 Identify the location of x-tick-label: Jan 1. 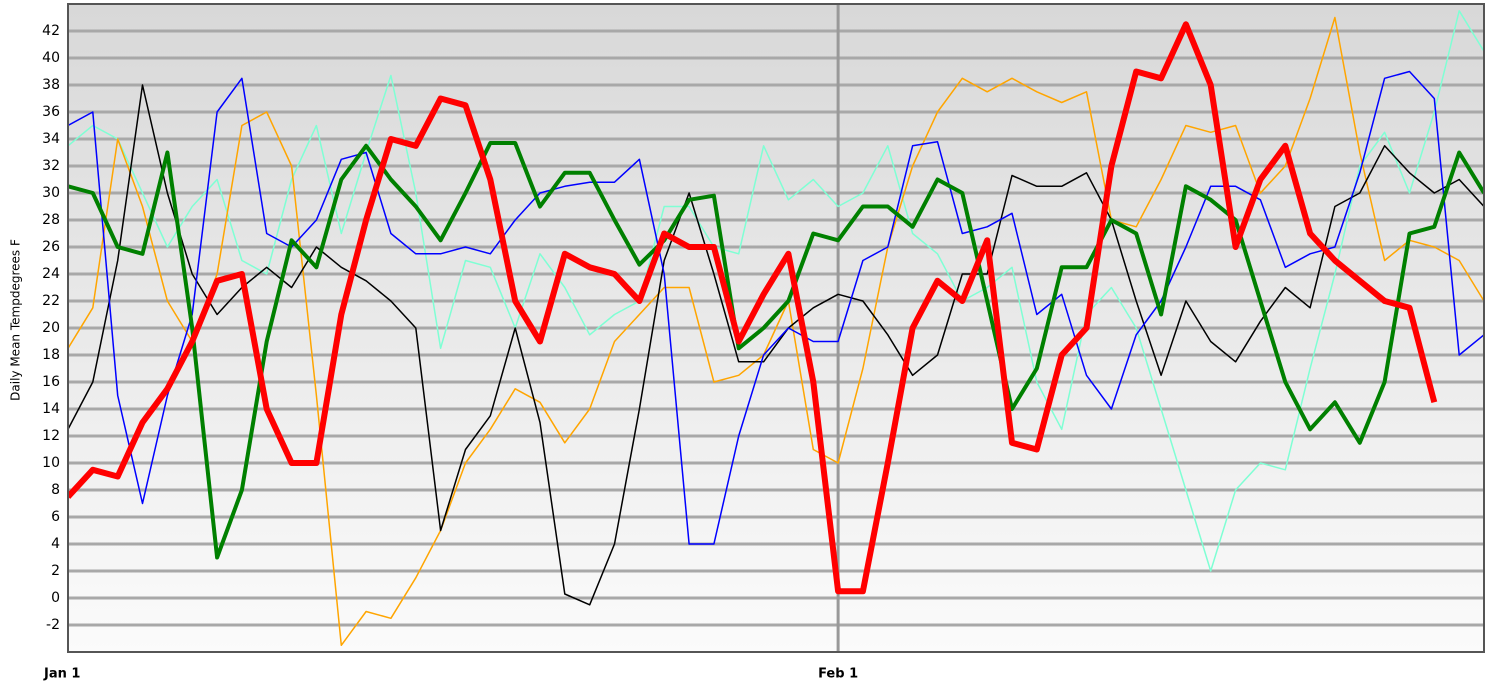
(61, 674).